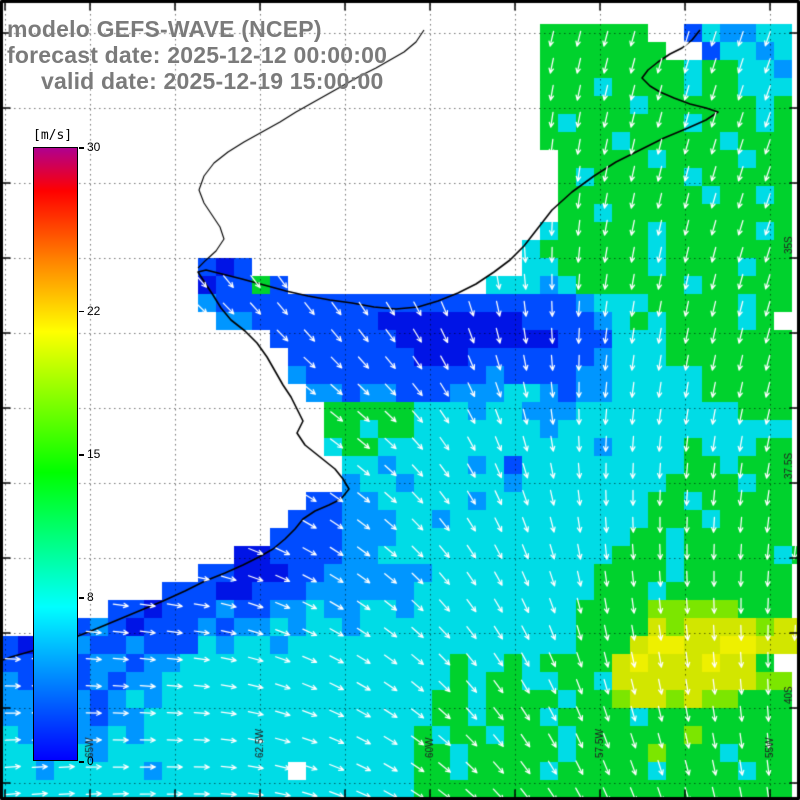 The image size is (800, 800). I want to click on colorbar: [m/s] 30 22 15 8 0, so click(67, 448).